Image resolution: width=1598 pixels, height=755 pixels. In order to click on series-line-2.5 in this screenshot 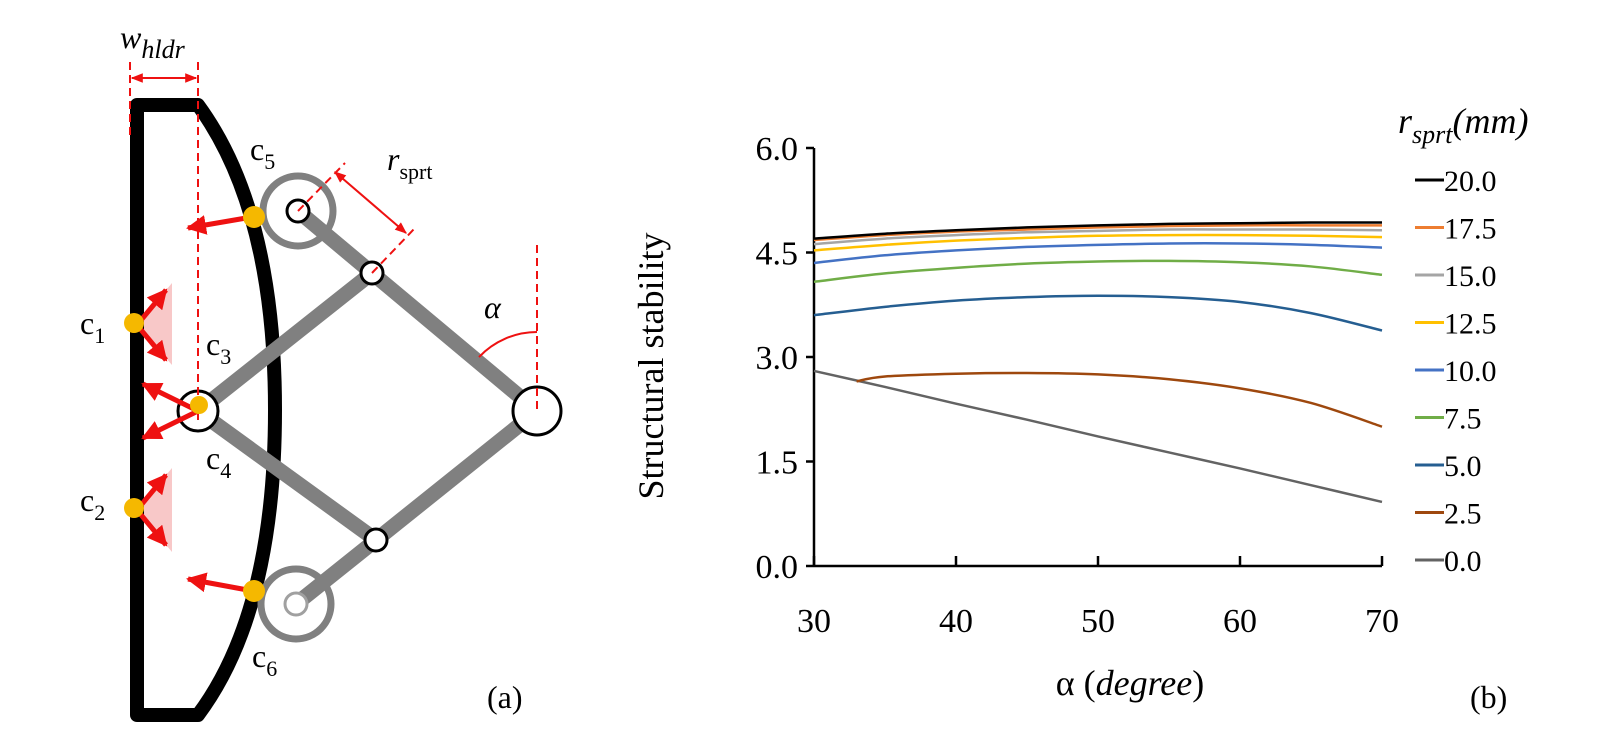, I will do `click(1119, 399)`.